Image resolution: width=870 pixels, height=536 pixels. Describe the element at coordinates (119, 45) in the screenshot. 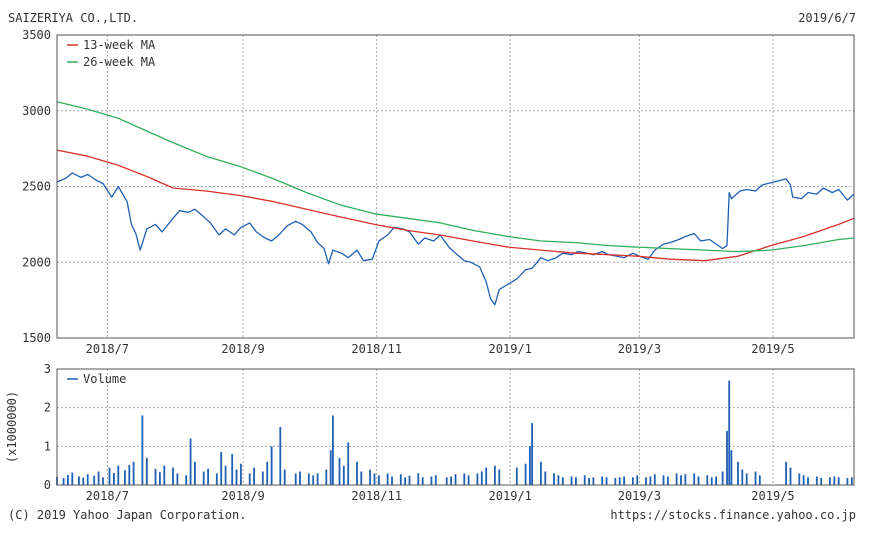

I see `legend-label-ma13: 13-week MA` at that location.